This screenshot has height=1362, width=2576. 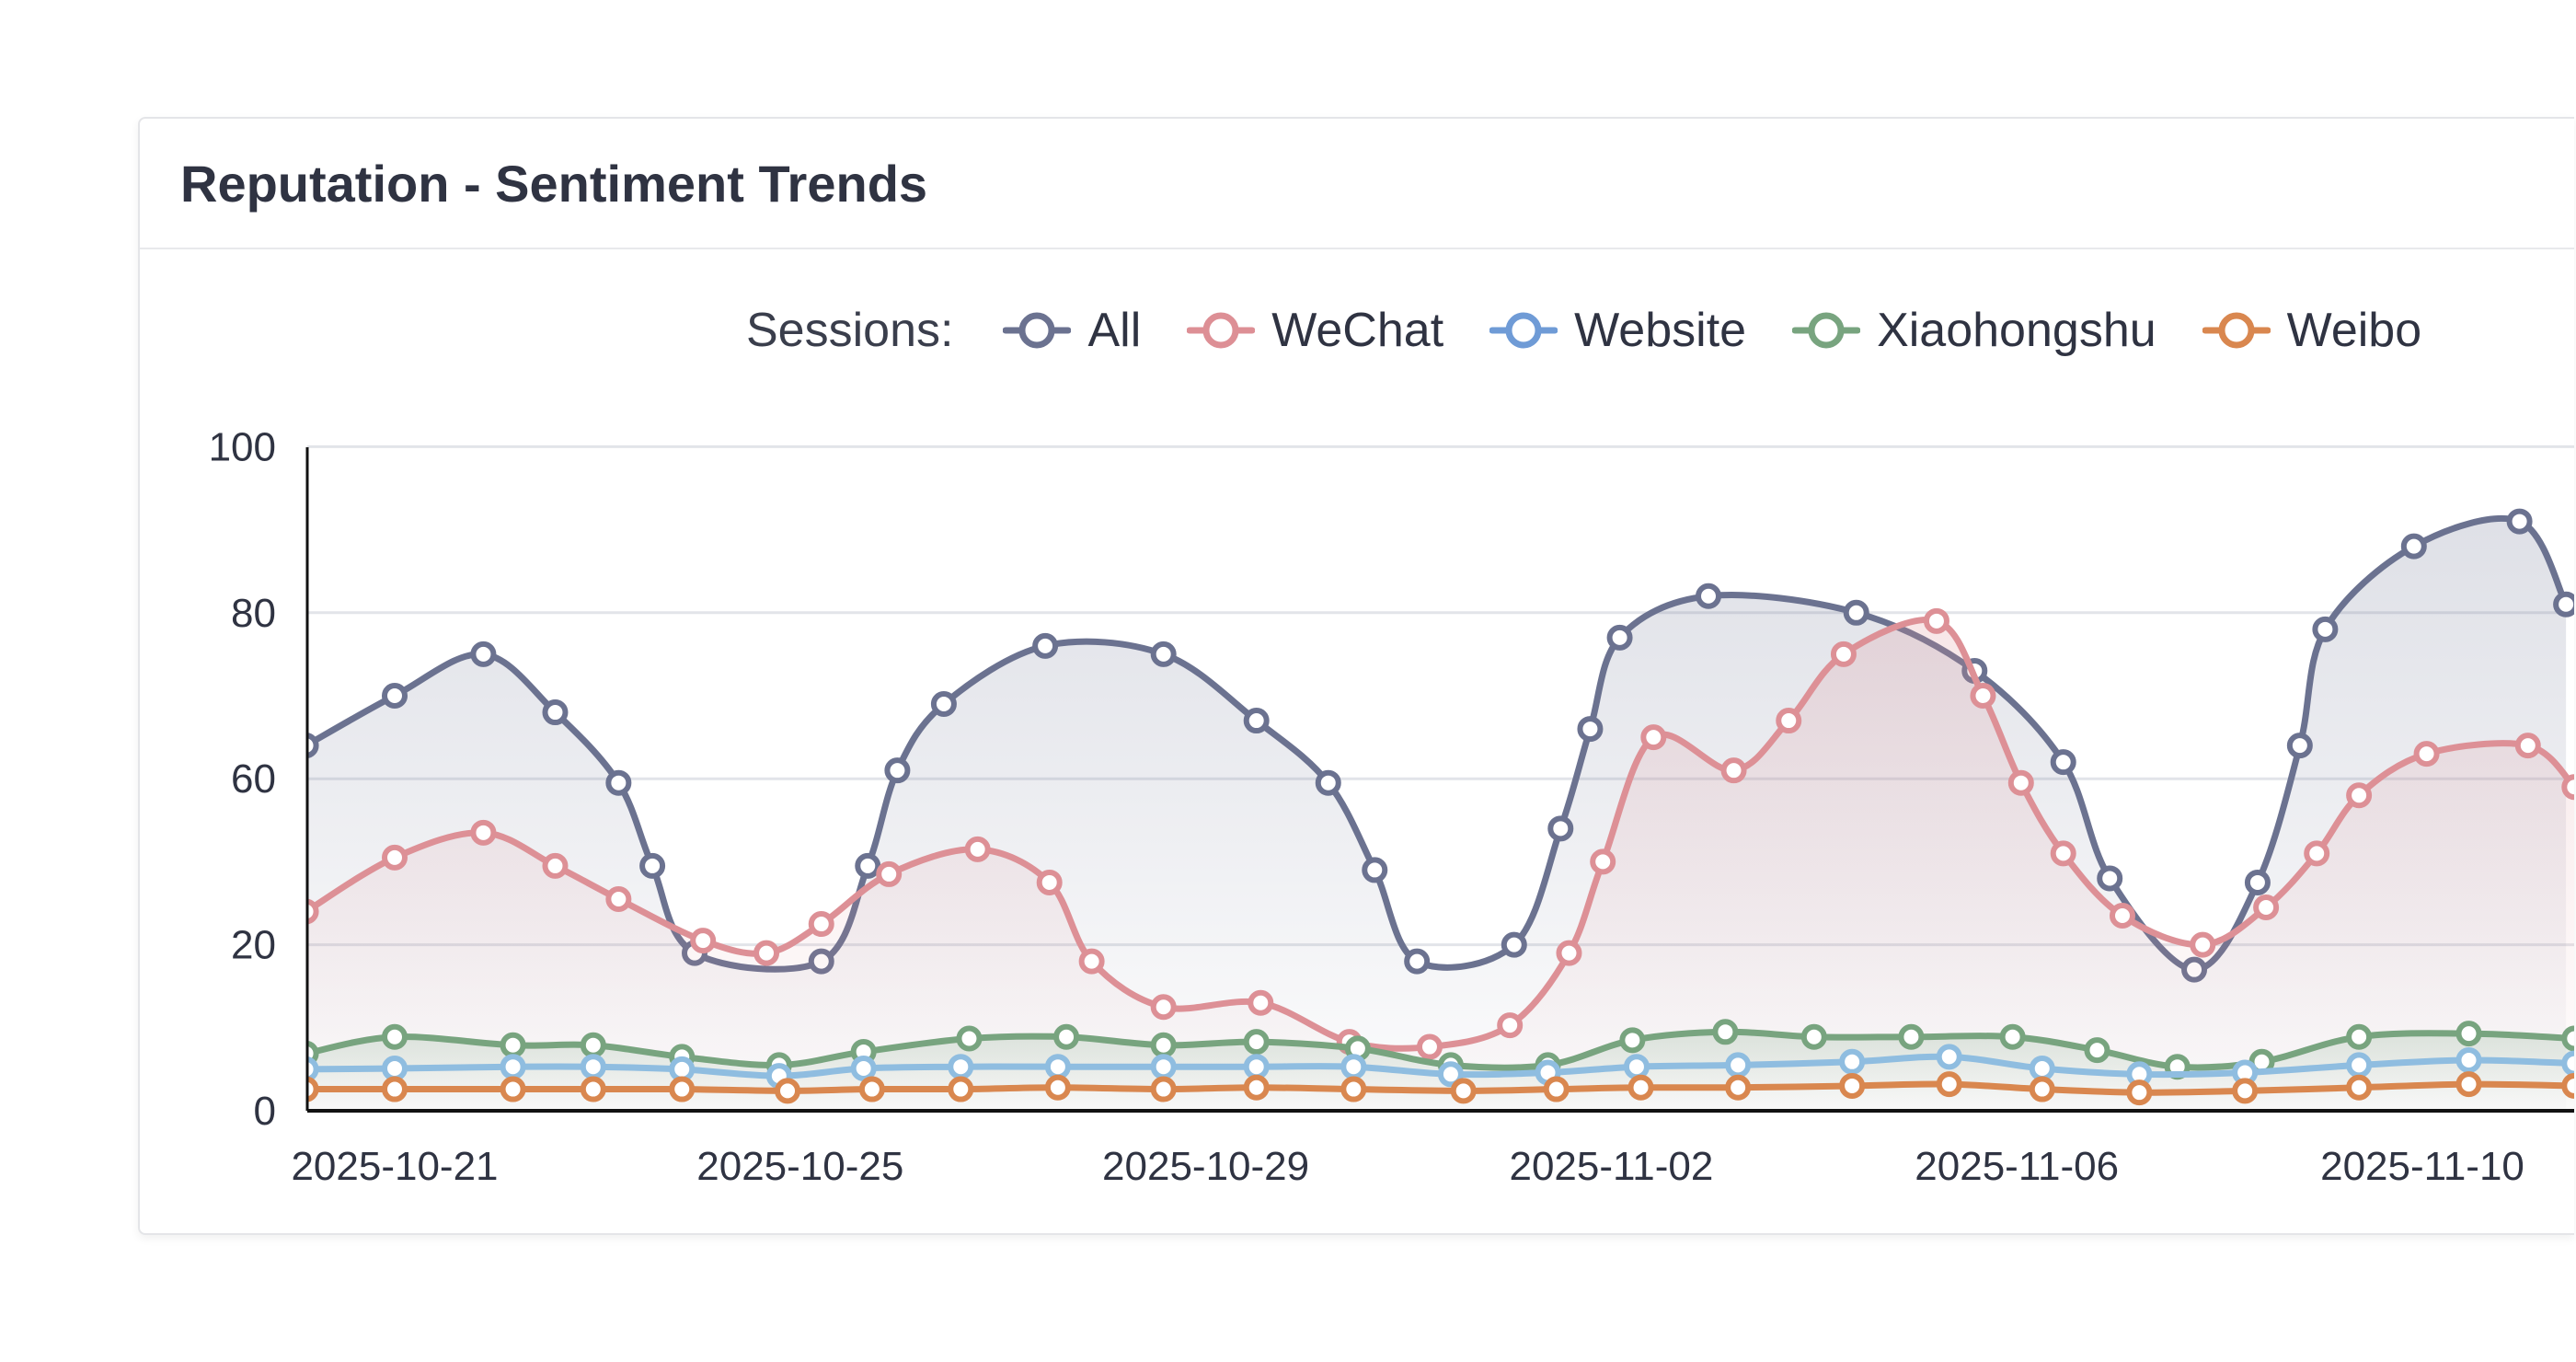 I want to click on legend-item-website: Website, so click(x=1617, y=331).